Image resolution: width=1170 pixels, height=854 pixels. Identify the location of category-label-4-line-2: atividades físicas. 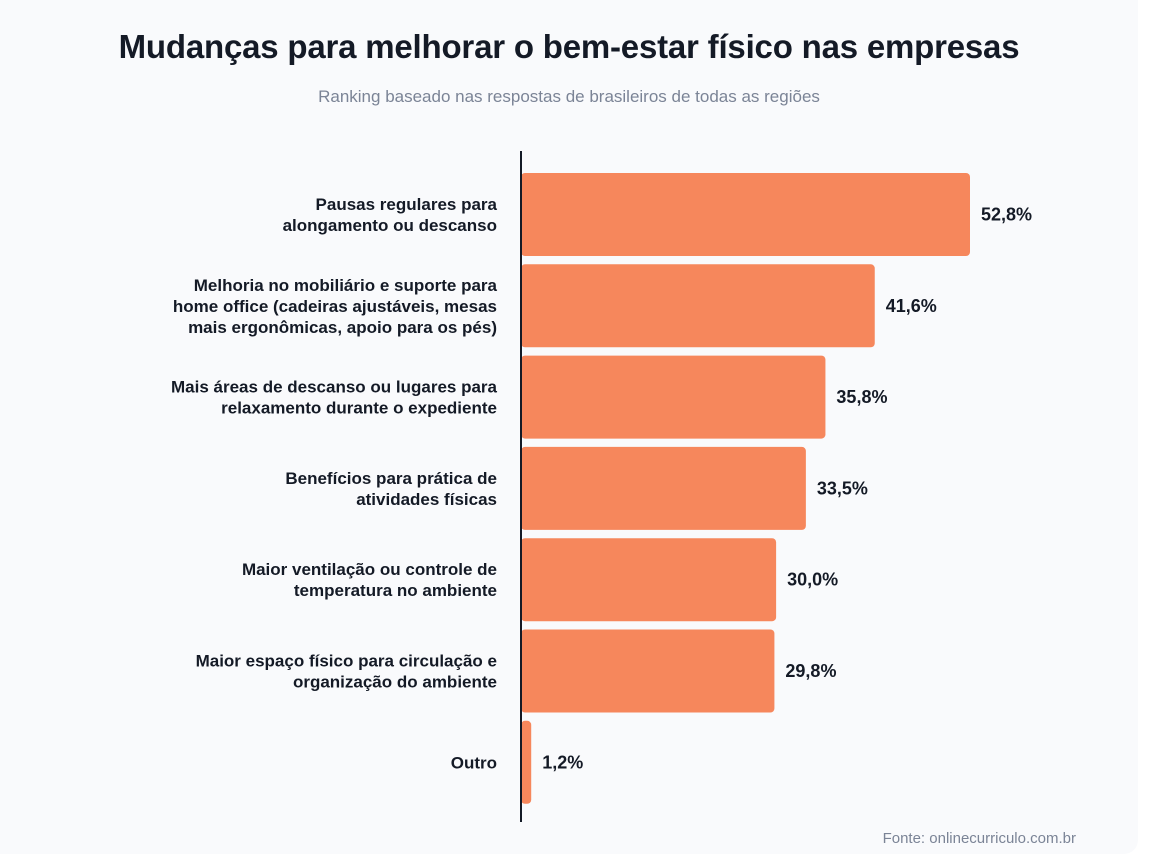
(426, 499).